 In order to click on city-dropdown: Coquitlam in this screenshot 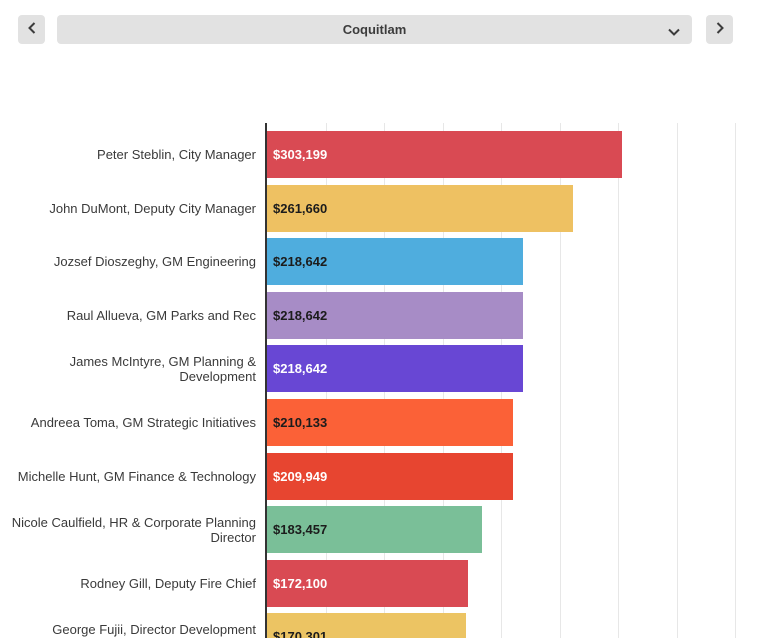, I will do `click(374, 29)`.